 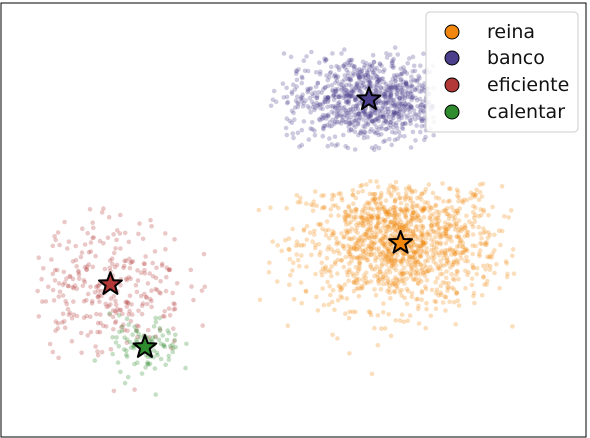 What do you see at coordinates (502, 72) in the screenshot?
I see `legend: reina banco eficiente calentar` at bounding box center [502, 72].